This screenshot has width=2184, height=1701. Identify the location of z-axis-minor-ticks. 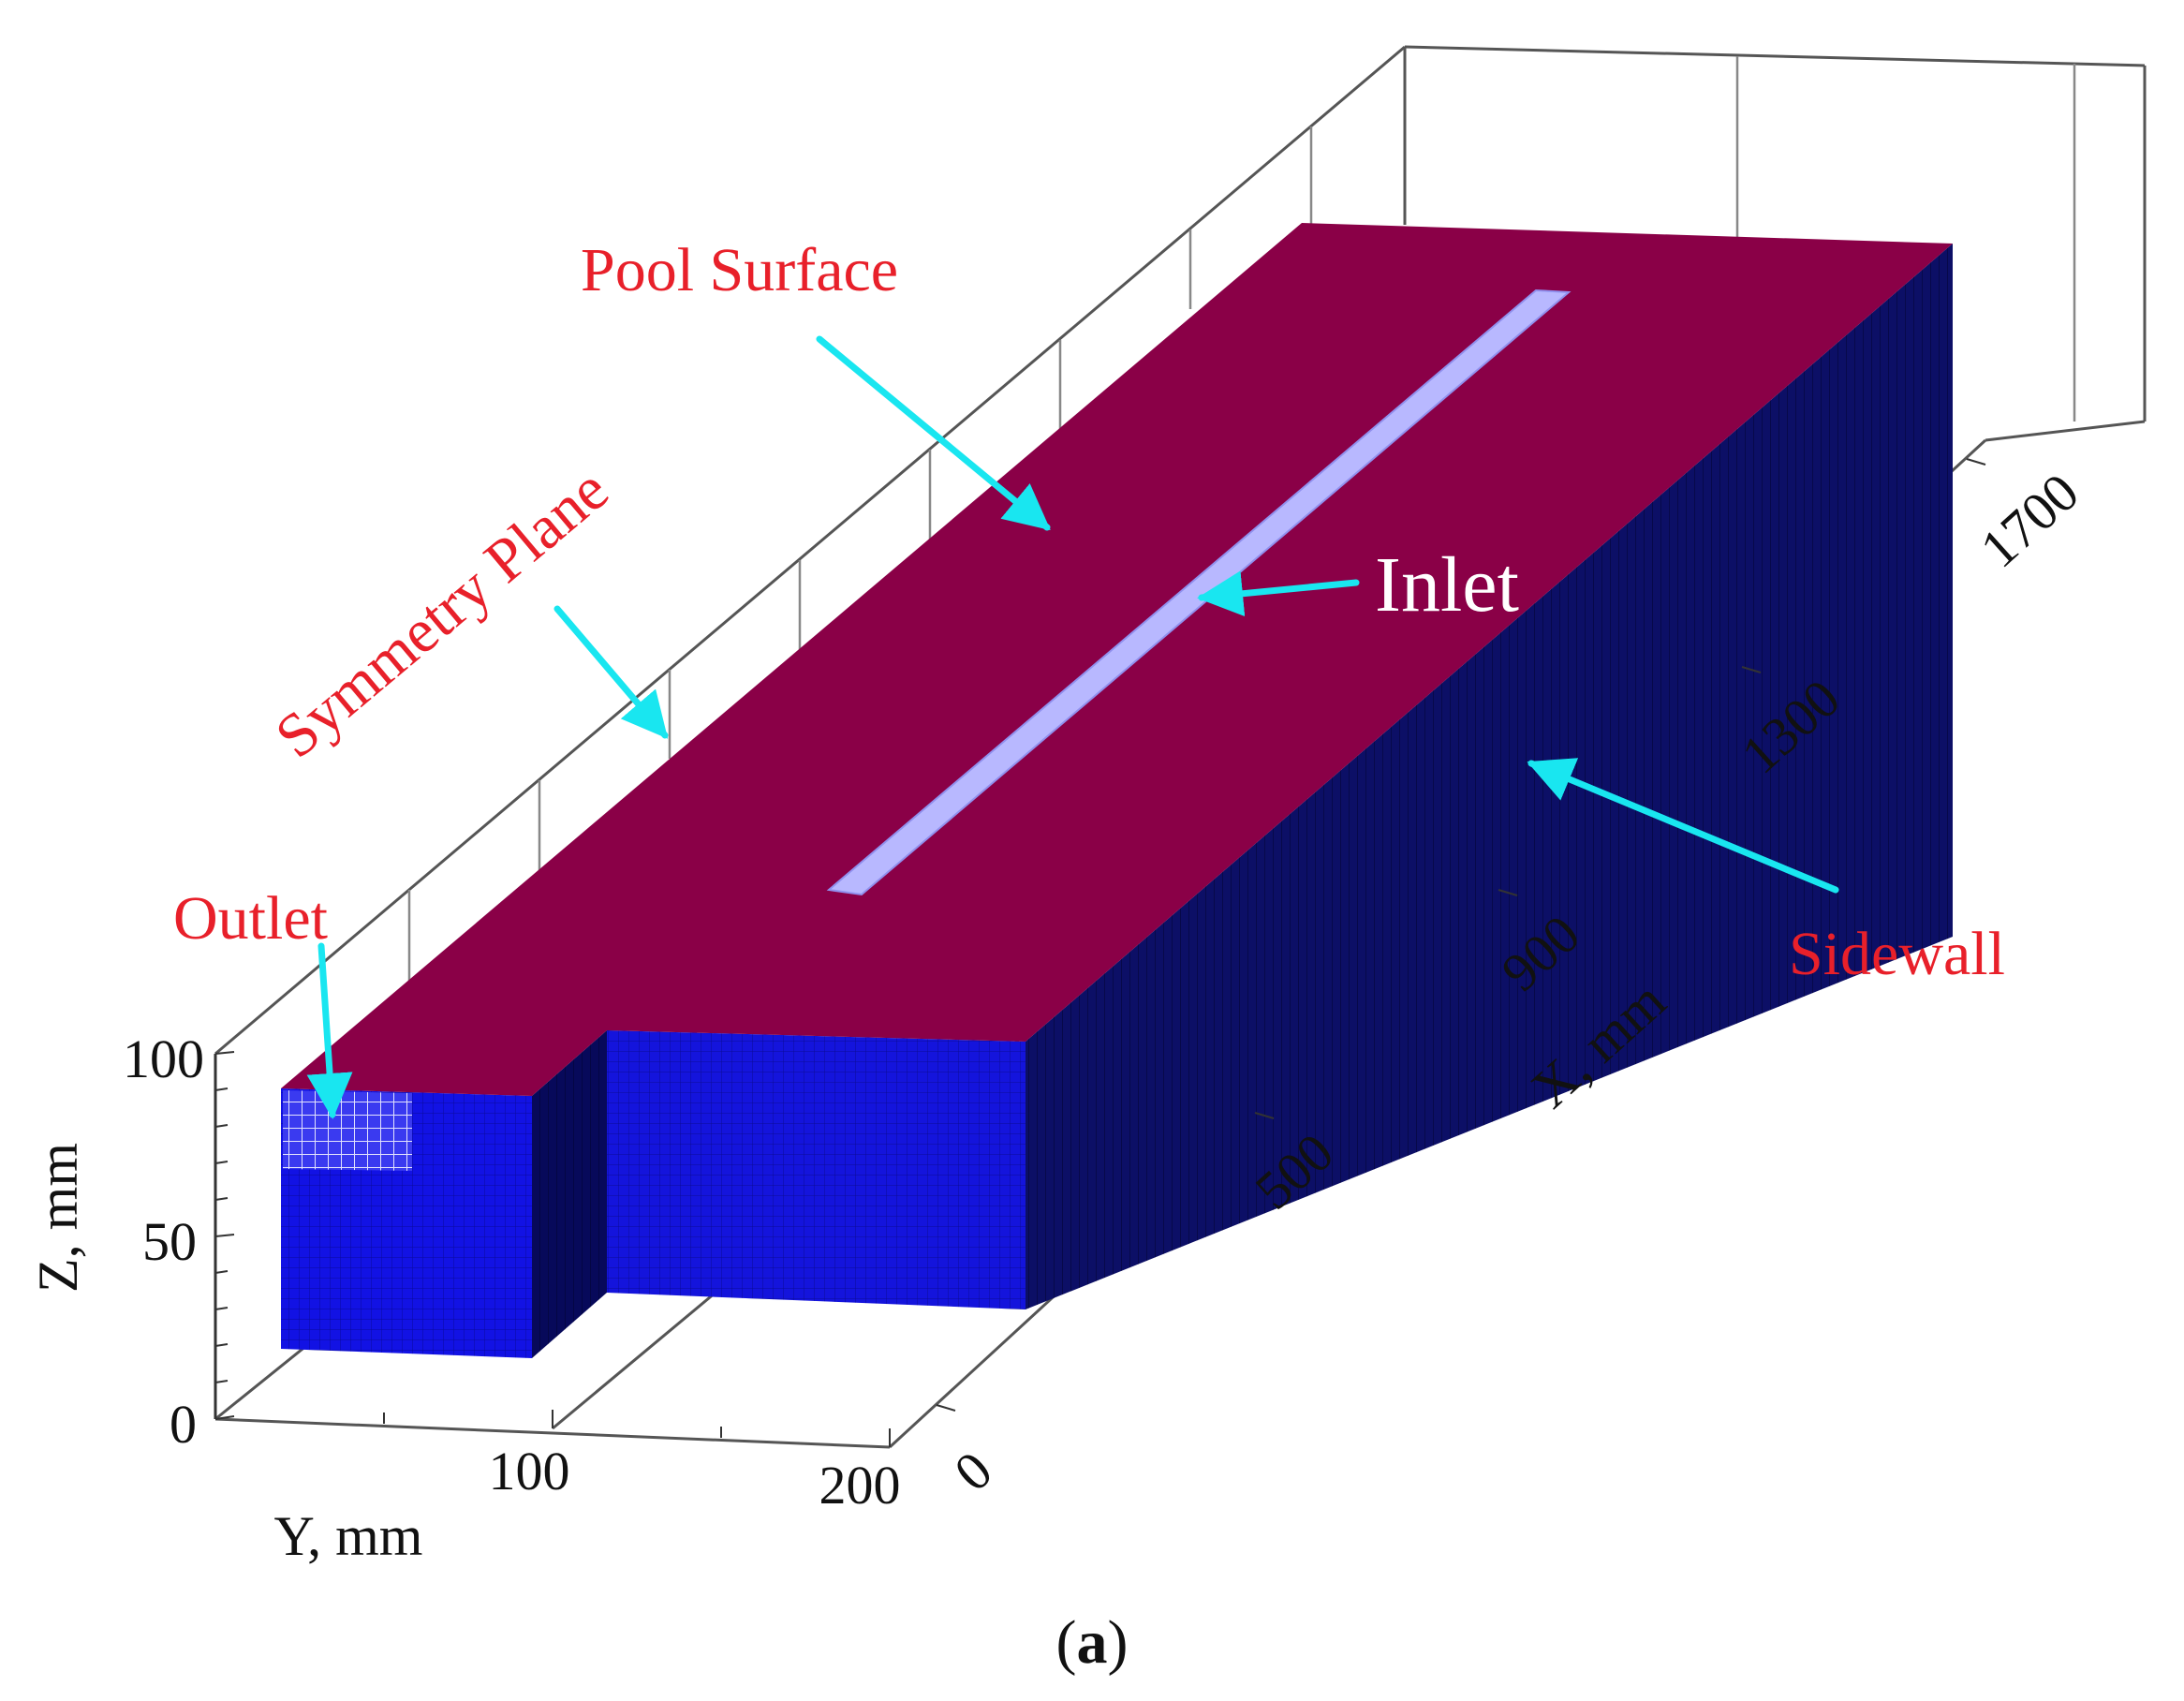
(224, 1235).